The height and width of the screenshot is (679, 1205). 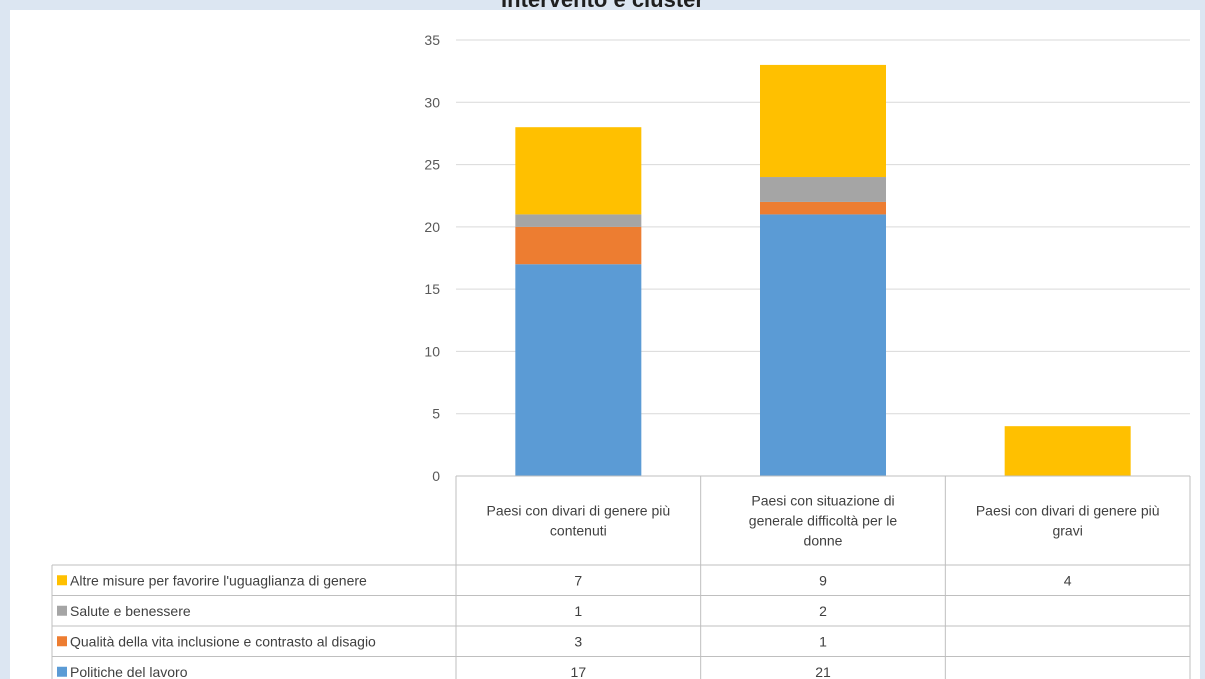 What do you see at coordinates (579, 671) in the screenshot?
I see `table-value: 17` at bounding box center [579, 671].